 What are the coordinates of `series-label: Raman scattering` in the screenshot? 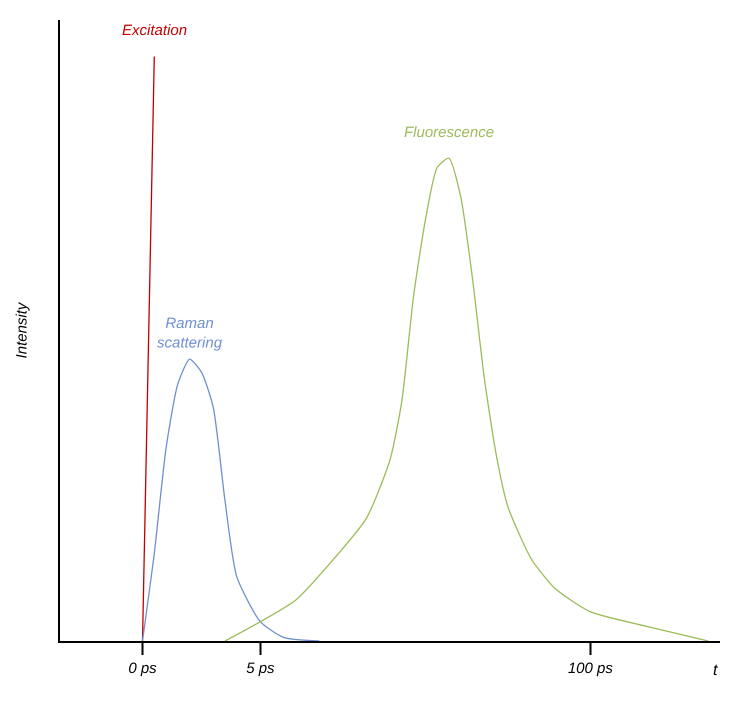 It's located at (190, 333).